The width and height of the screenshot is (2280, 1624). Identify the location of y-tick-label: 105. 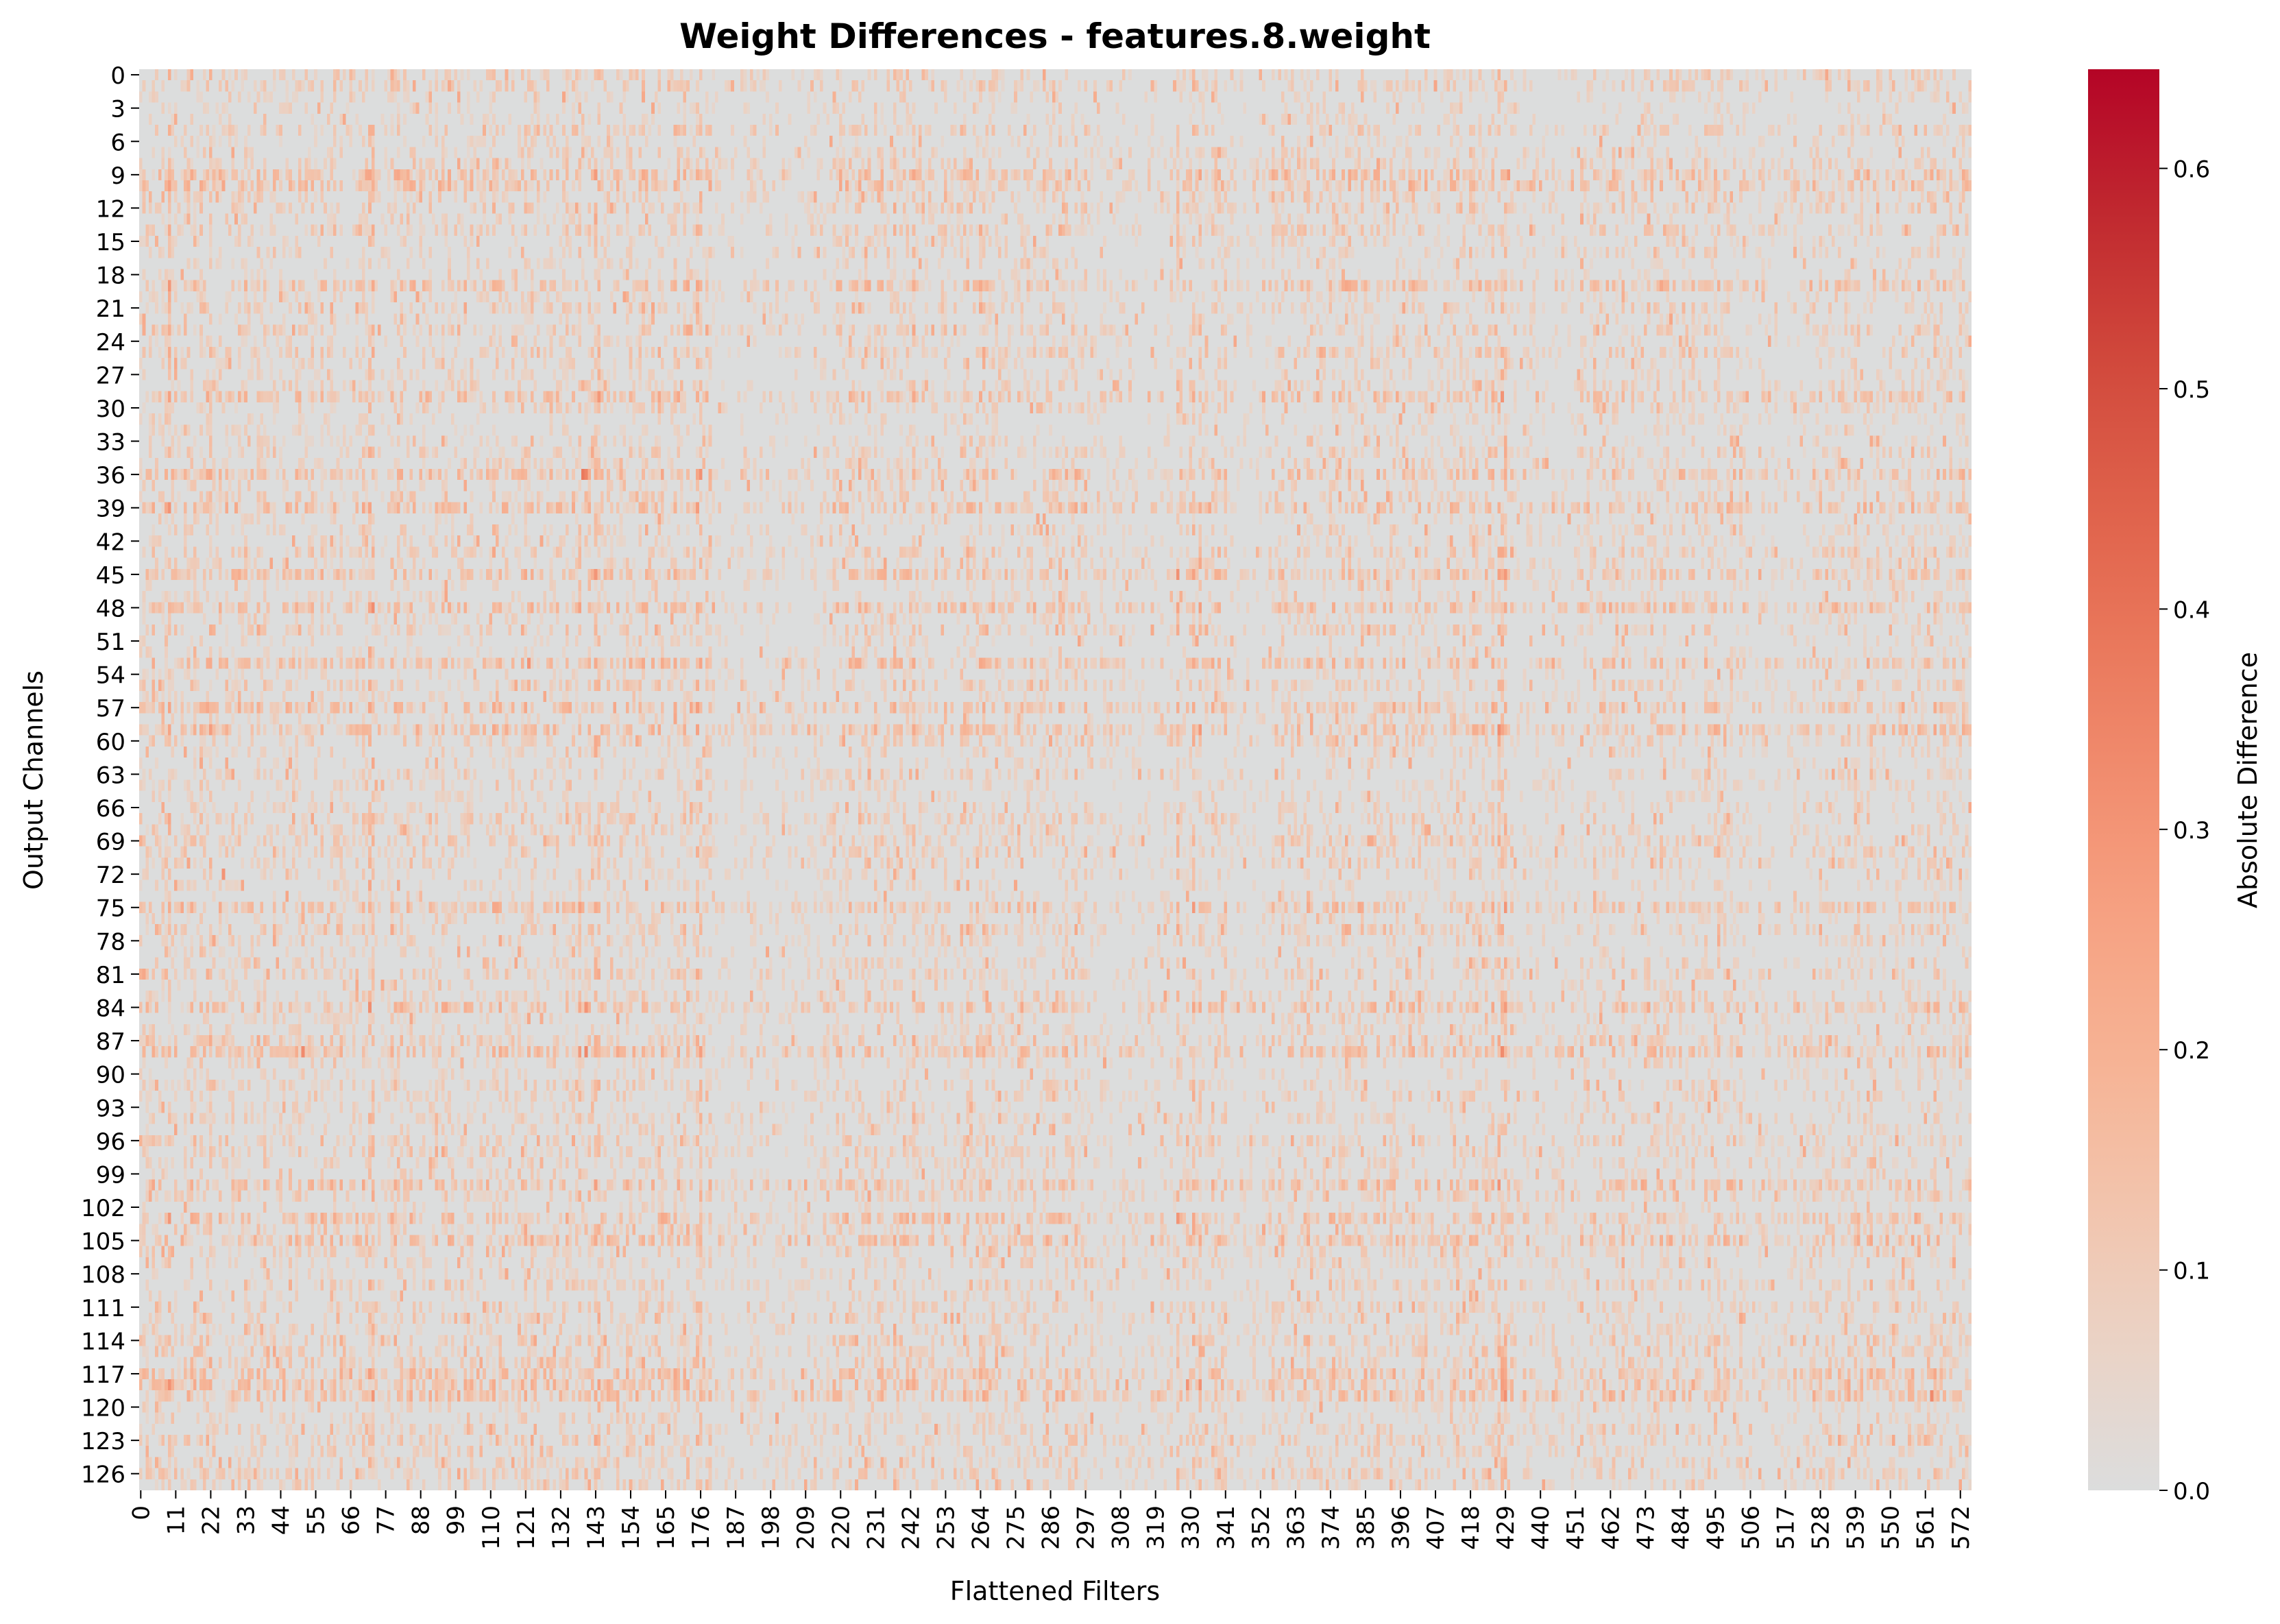
(103, 1242).